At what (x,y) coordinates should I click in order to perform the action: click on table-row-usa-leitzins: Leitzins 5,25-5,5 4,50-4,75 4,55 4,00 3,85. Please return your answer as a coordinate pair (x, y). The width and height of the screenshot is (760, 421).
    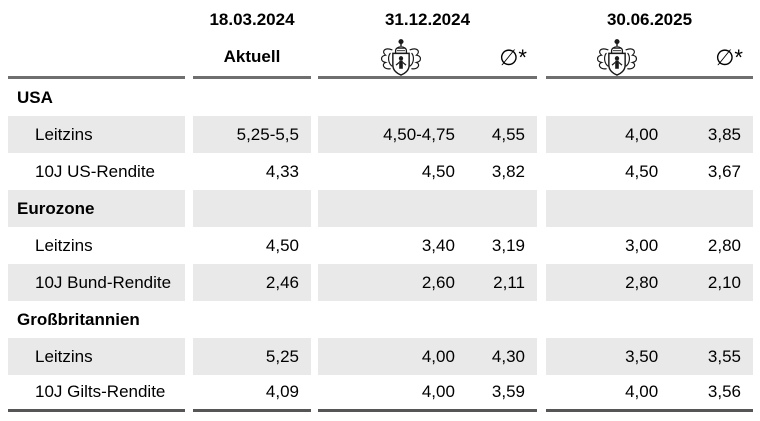
    Looking at the image, I should click on (380, 134).